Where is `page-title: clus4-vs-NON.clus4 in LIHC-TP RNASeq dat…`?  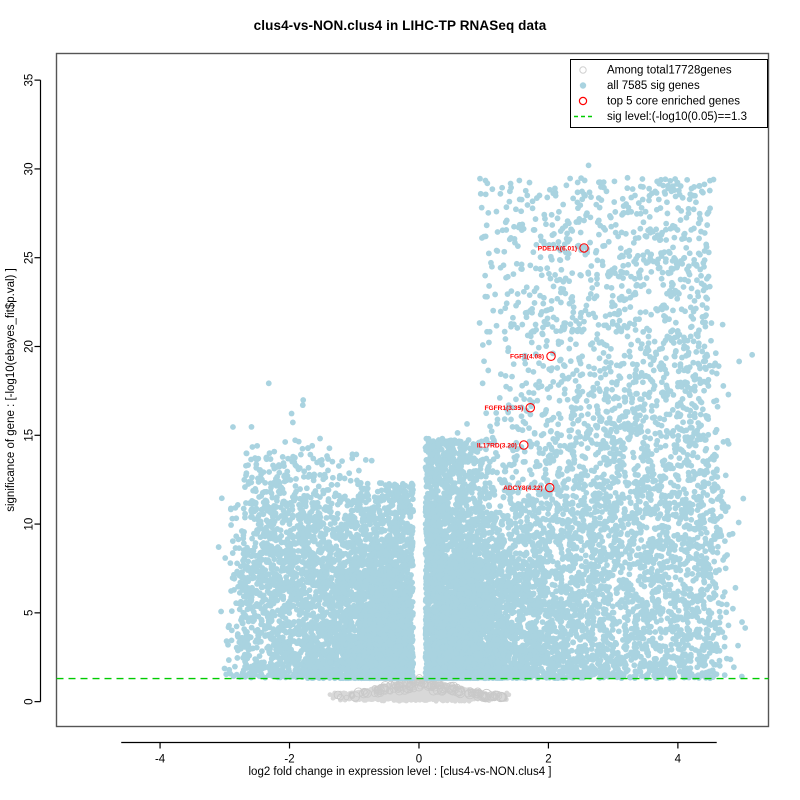
page-title: clus4-vs-NON.clus4 in LIHC-TP RNASeq dat… is located at coordinates (400, 25).